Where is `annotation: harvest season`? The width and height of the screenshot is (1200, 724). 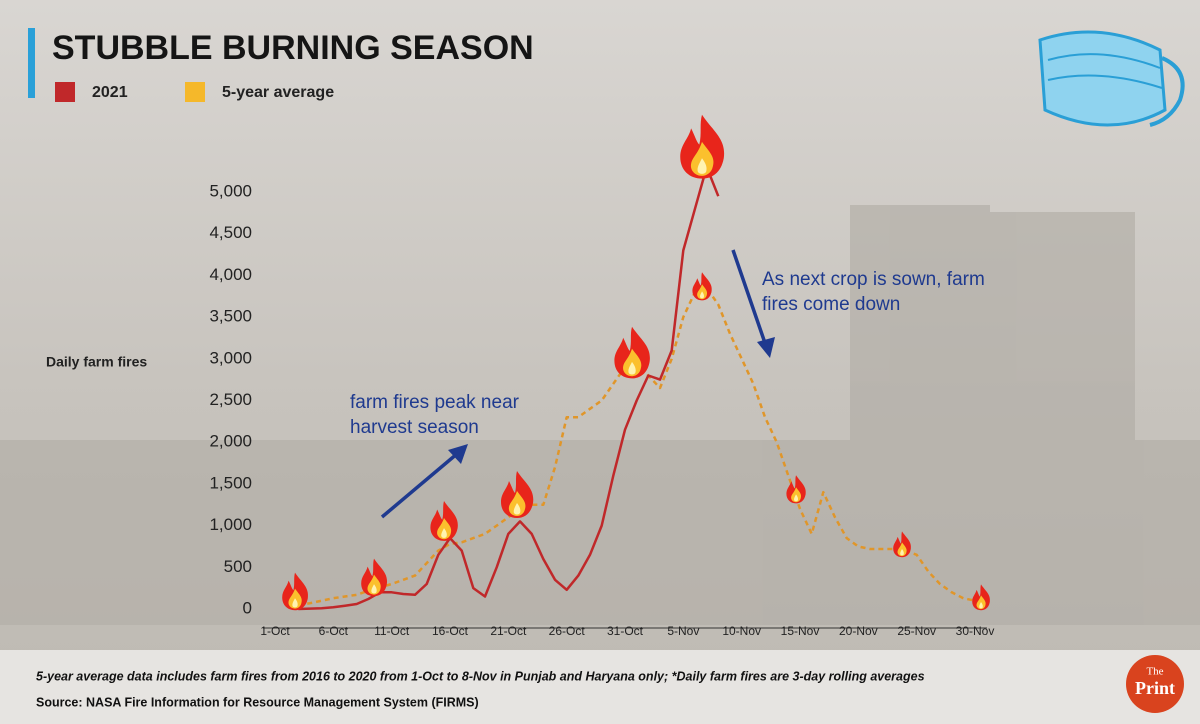
annotation: harvest season is located at coordinates (414, 427).